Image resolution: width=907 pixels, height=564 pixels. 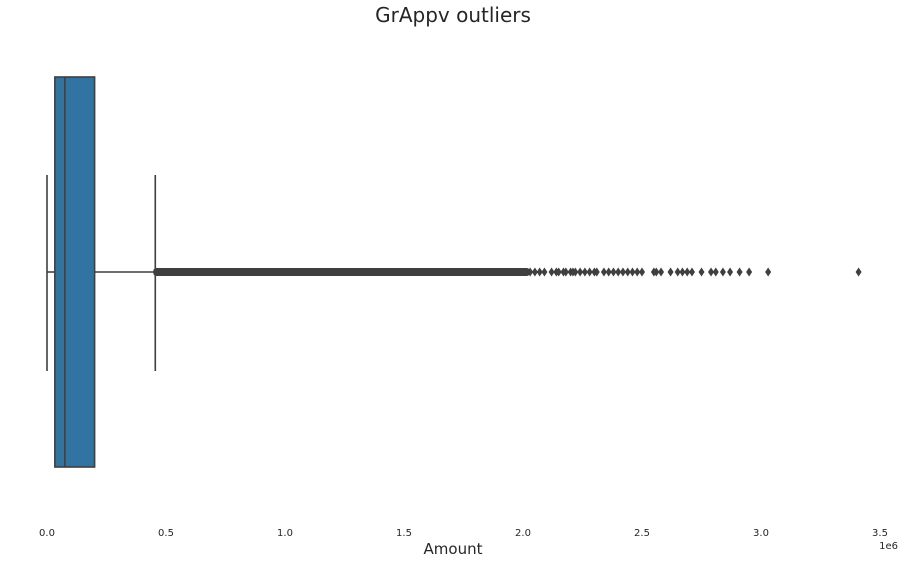 What do you see at coordinates (880, 533) in the screenshot?
I see `x-tick-label: 3.5` at bounding box center [880, 533].